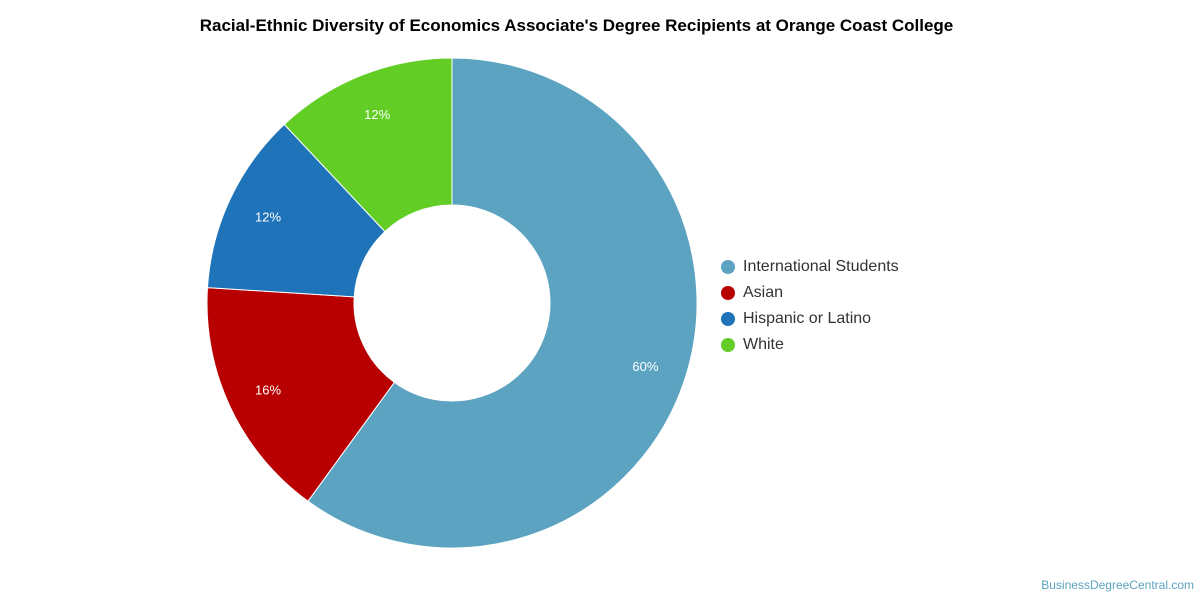 The width and height of the screenshot is (1200, 600). I want to click on legend-item: Asian, so click(810, 293).